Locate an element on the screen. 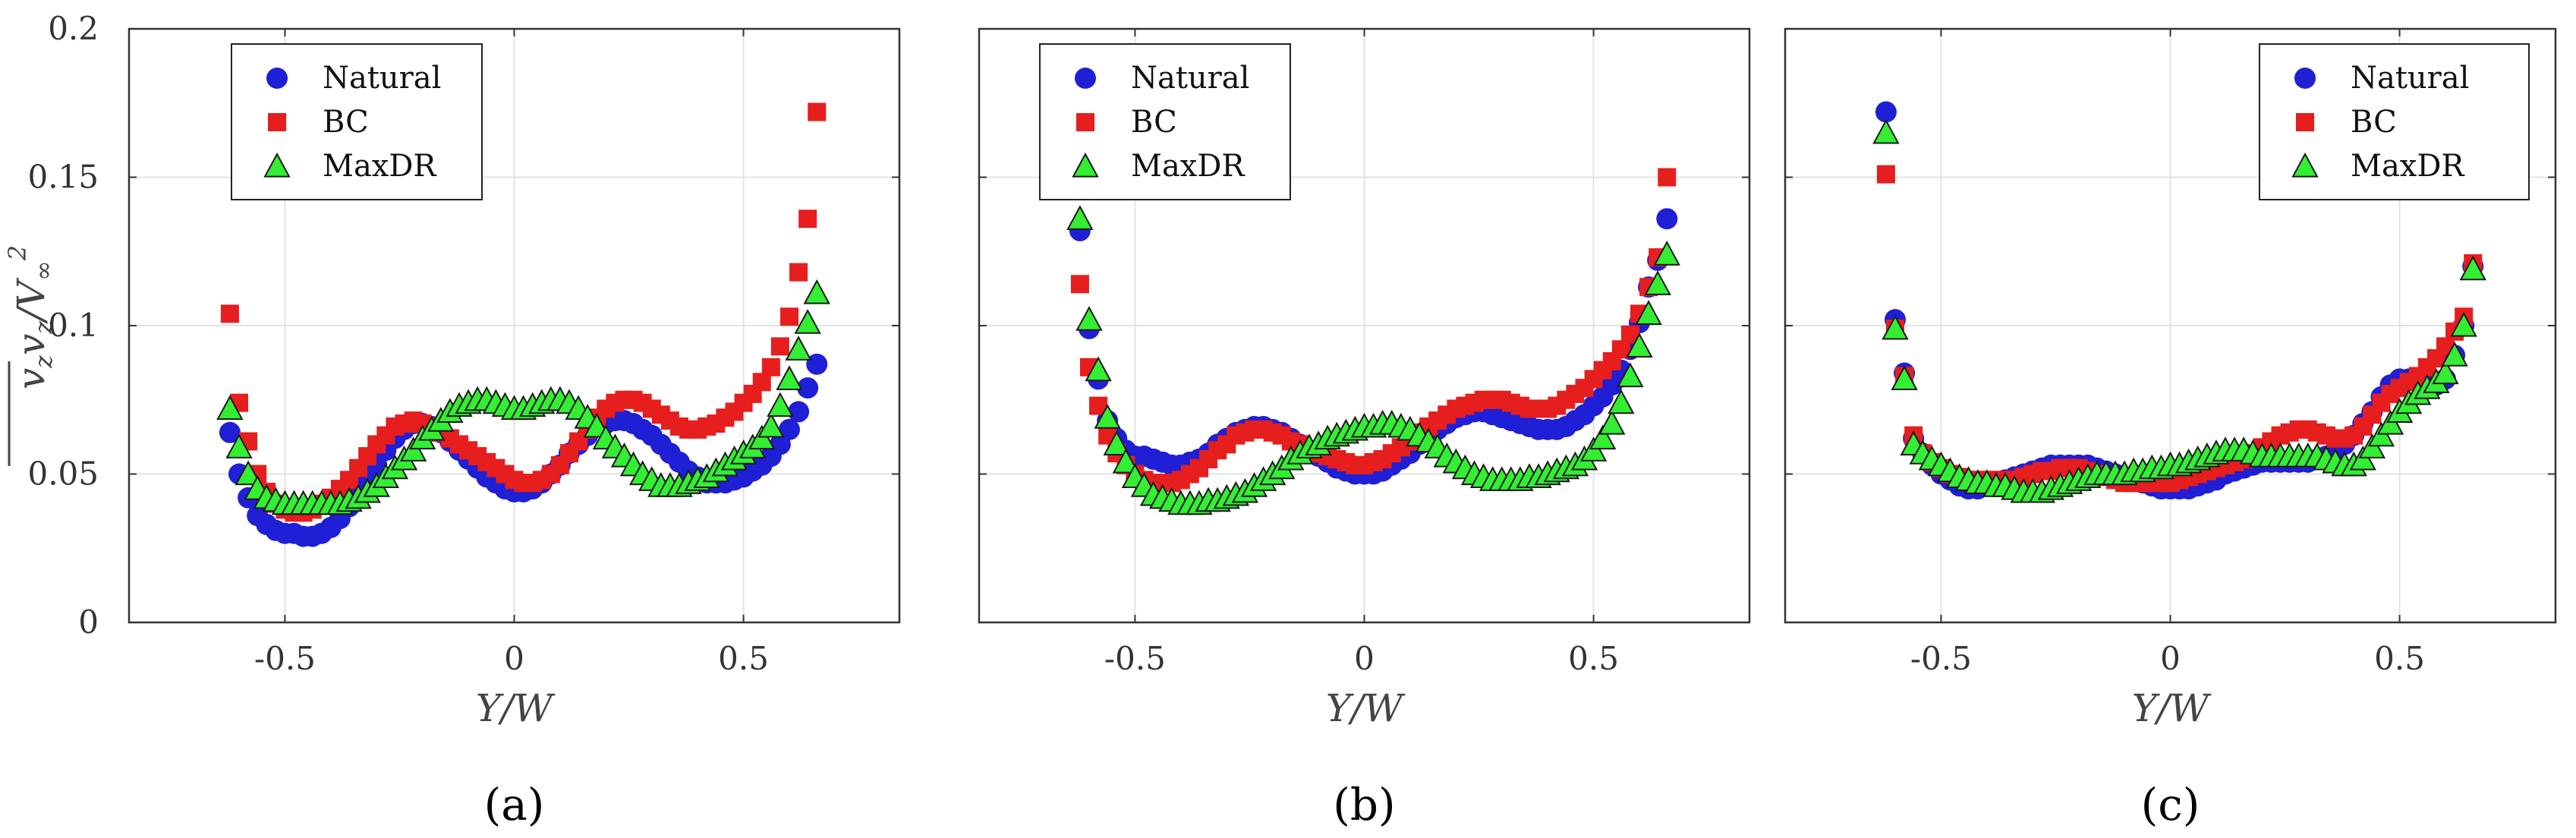 The width and height of the screenshot is (2576, 838). y-tick-label: 0.2 is located at coordinates (73, 29).